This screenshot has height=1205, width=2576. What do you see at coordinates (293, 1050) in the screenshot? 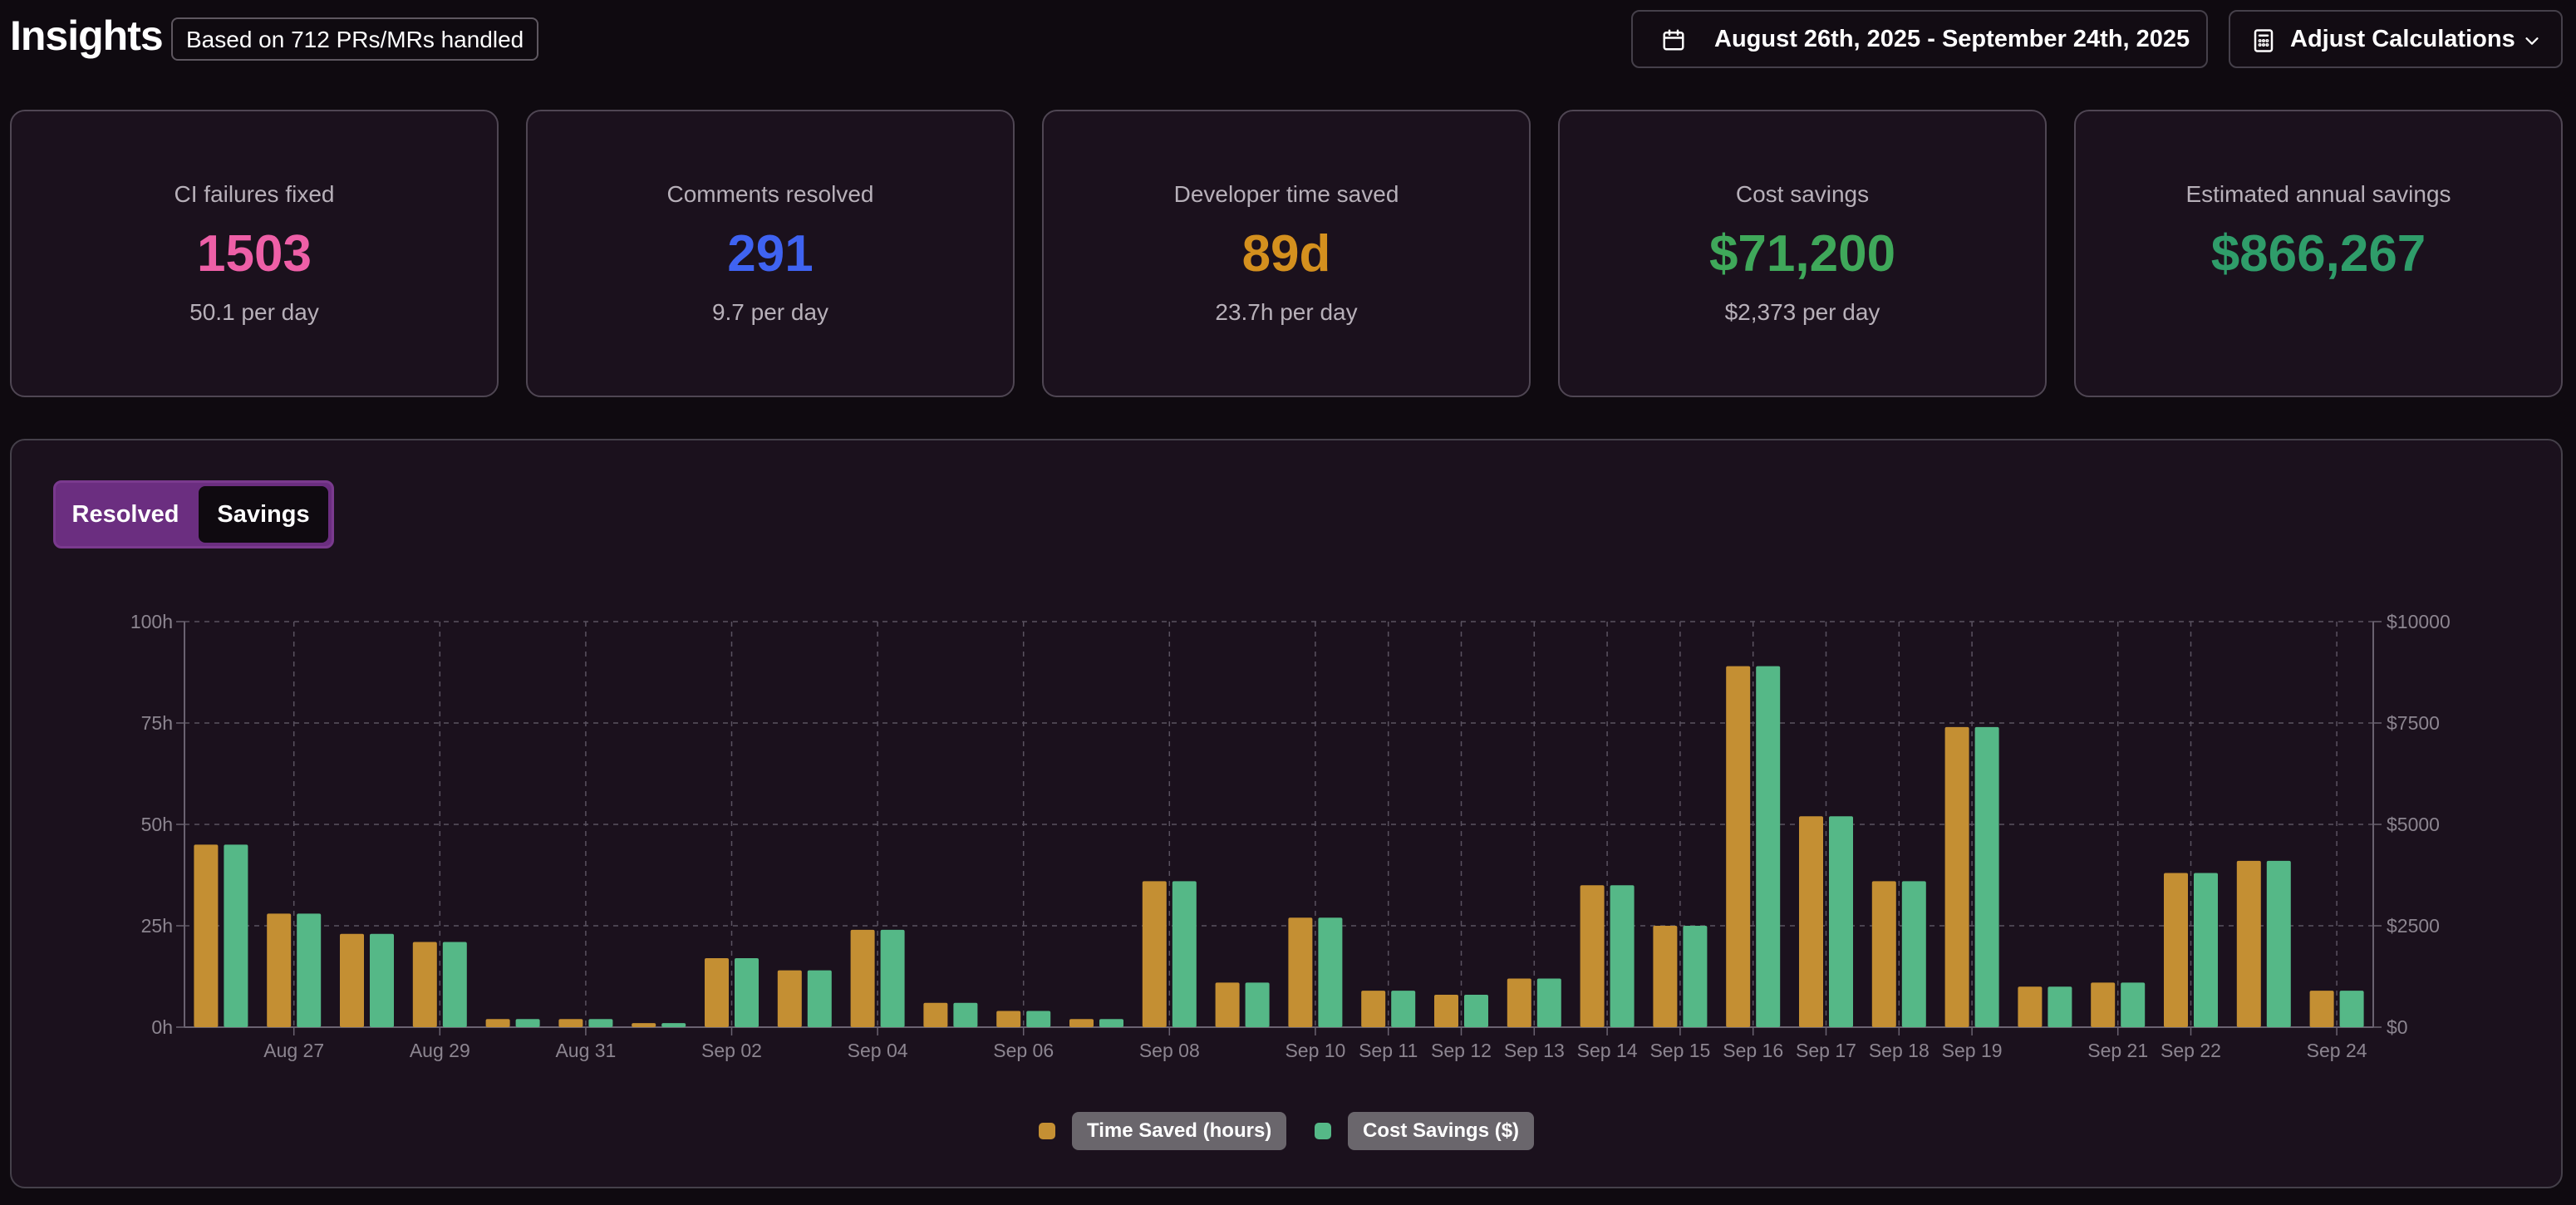
I see `x-tick-label: Aug 27` at bounding box center [293, 1050].